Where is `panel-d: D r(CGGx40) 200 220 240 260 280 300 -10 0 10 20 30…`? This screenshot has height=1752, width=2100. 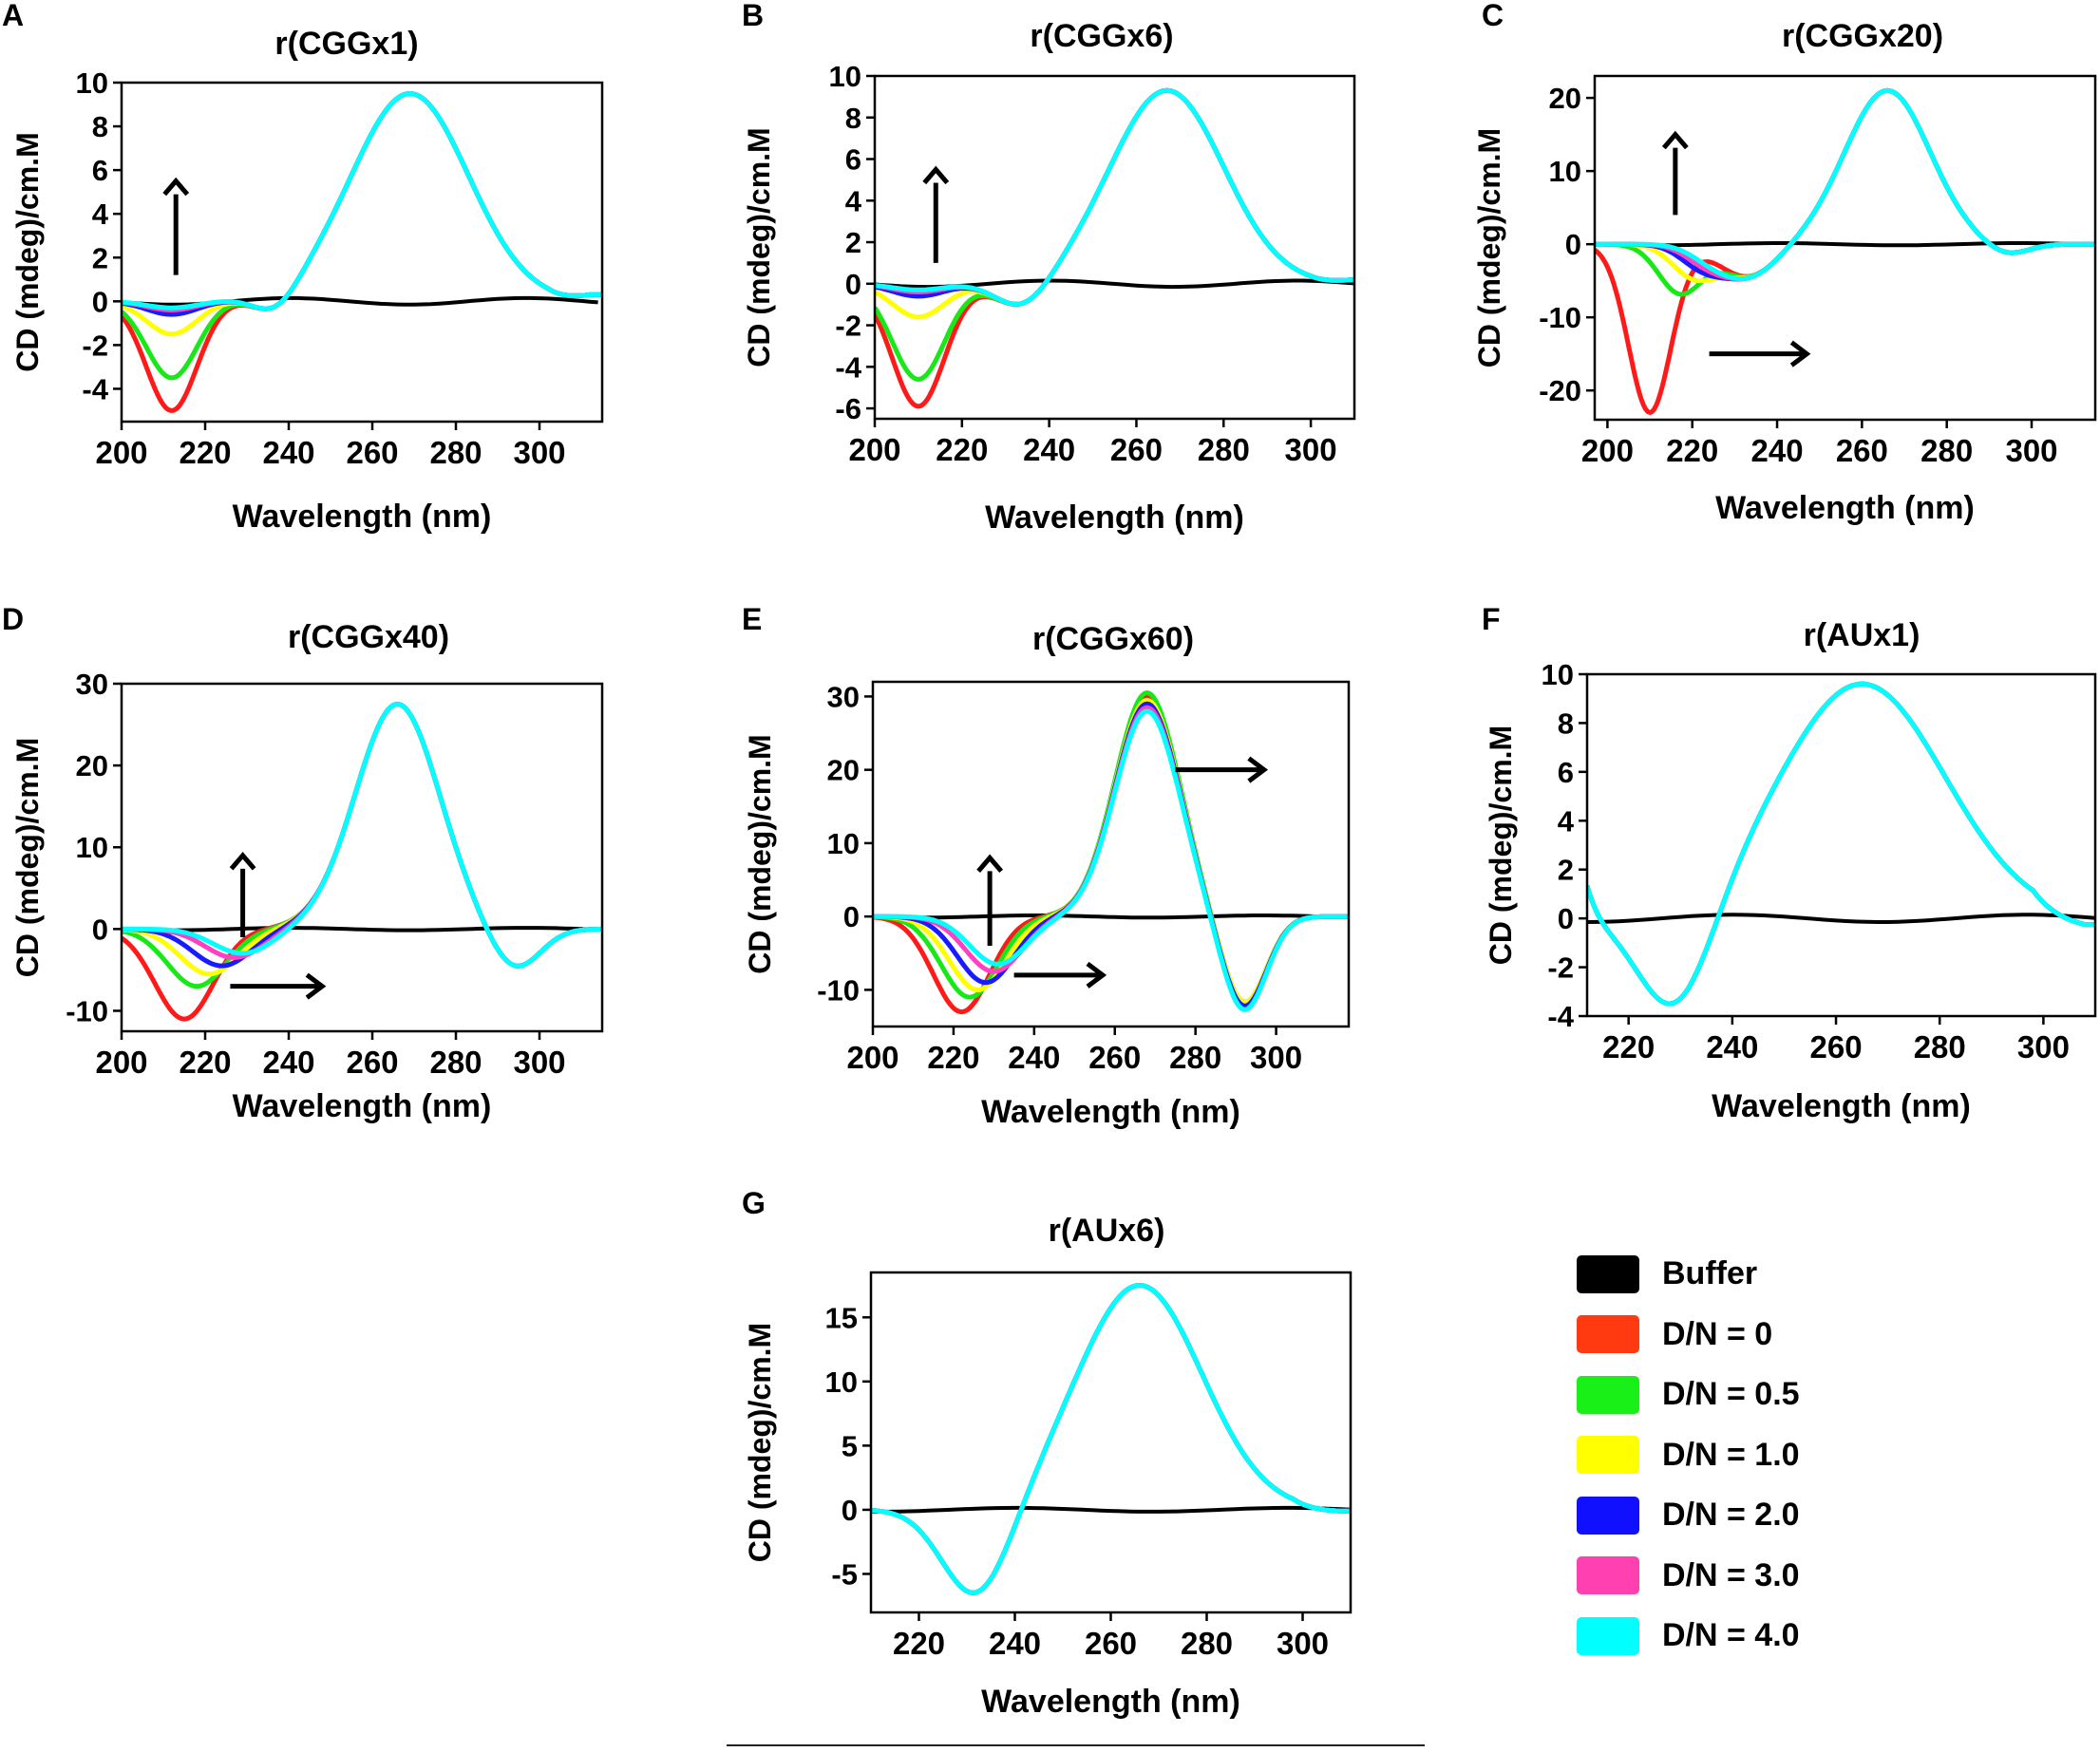
panel-d: D r(CGGx40) 200 220 240 260 280 300 -10 0 10 20 30… is located at coordinates (303, 863).